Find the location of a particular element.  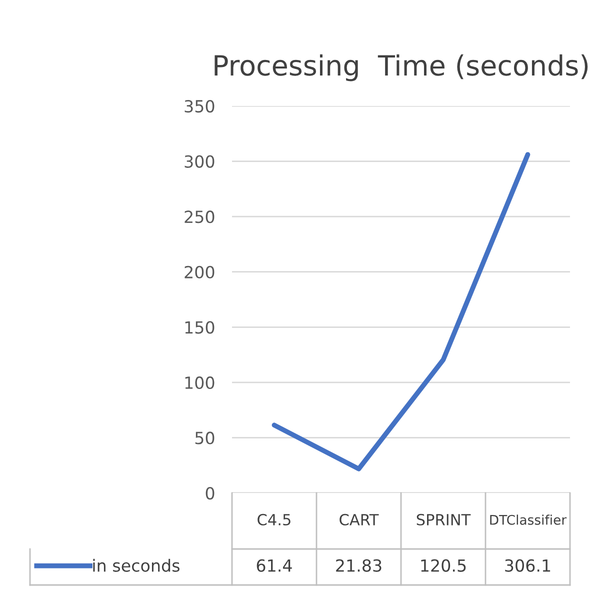

y-tick-label: 300 is located at coordinates (199, 161).